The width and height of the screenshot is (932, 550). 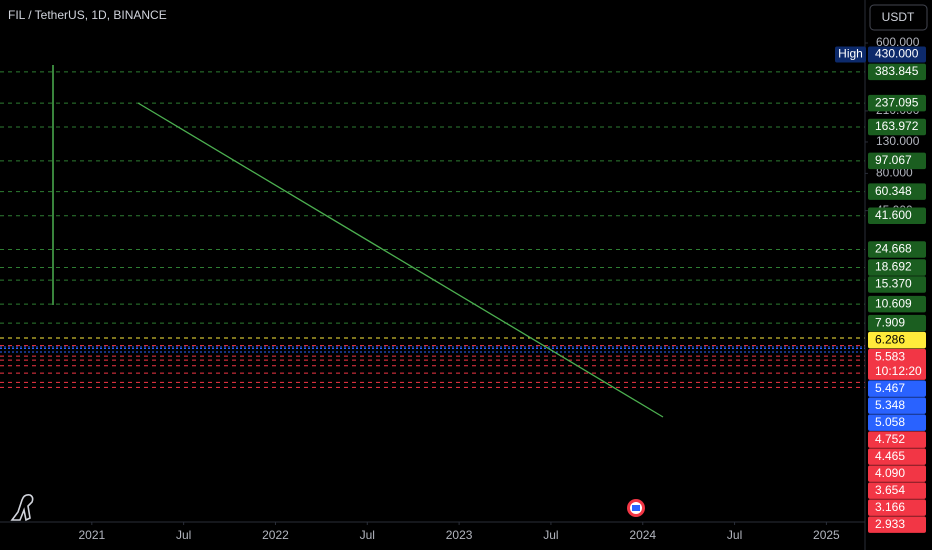 I want to click on level-badge-label: 5.583, so click(x=890, y=356).